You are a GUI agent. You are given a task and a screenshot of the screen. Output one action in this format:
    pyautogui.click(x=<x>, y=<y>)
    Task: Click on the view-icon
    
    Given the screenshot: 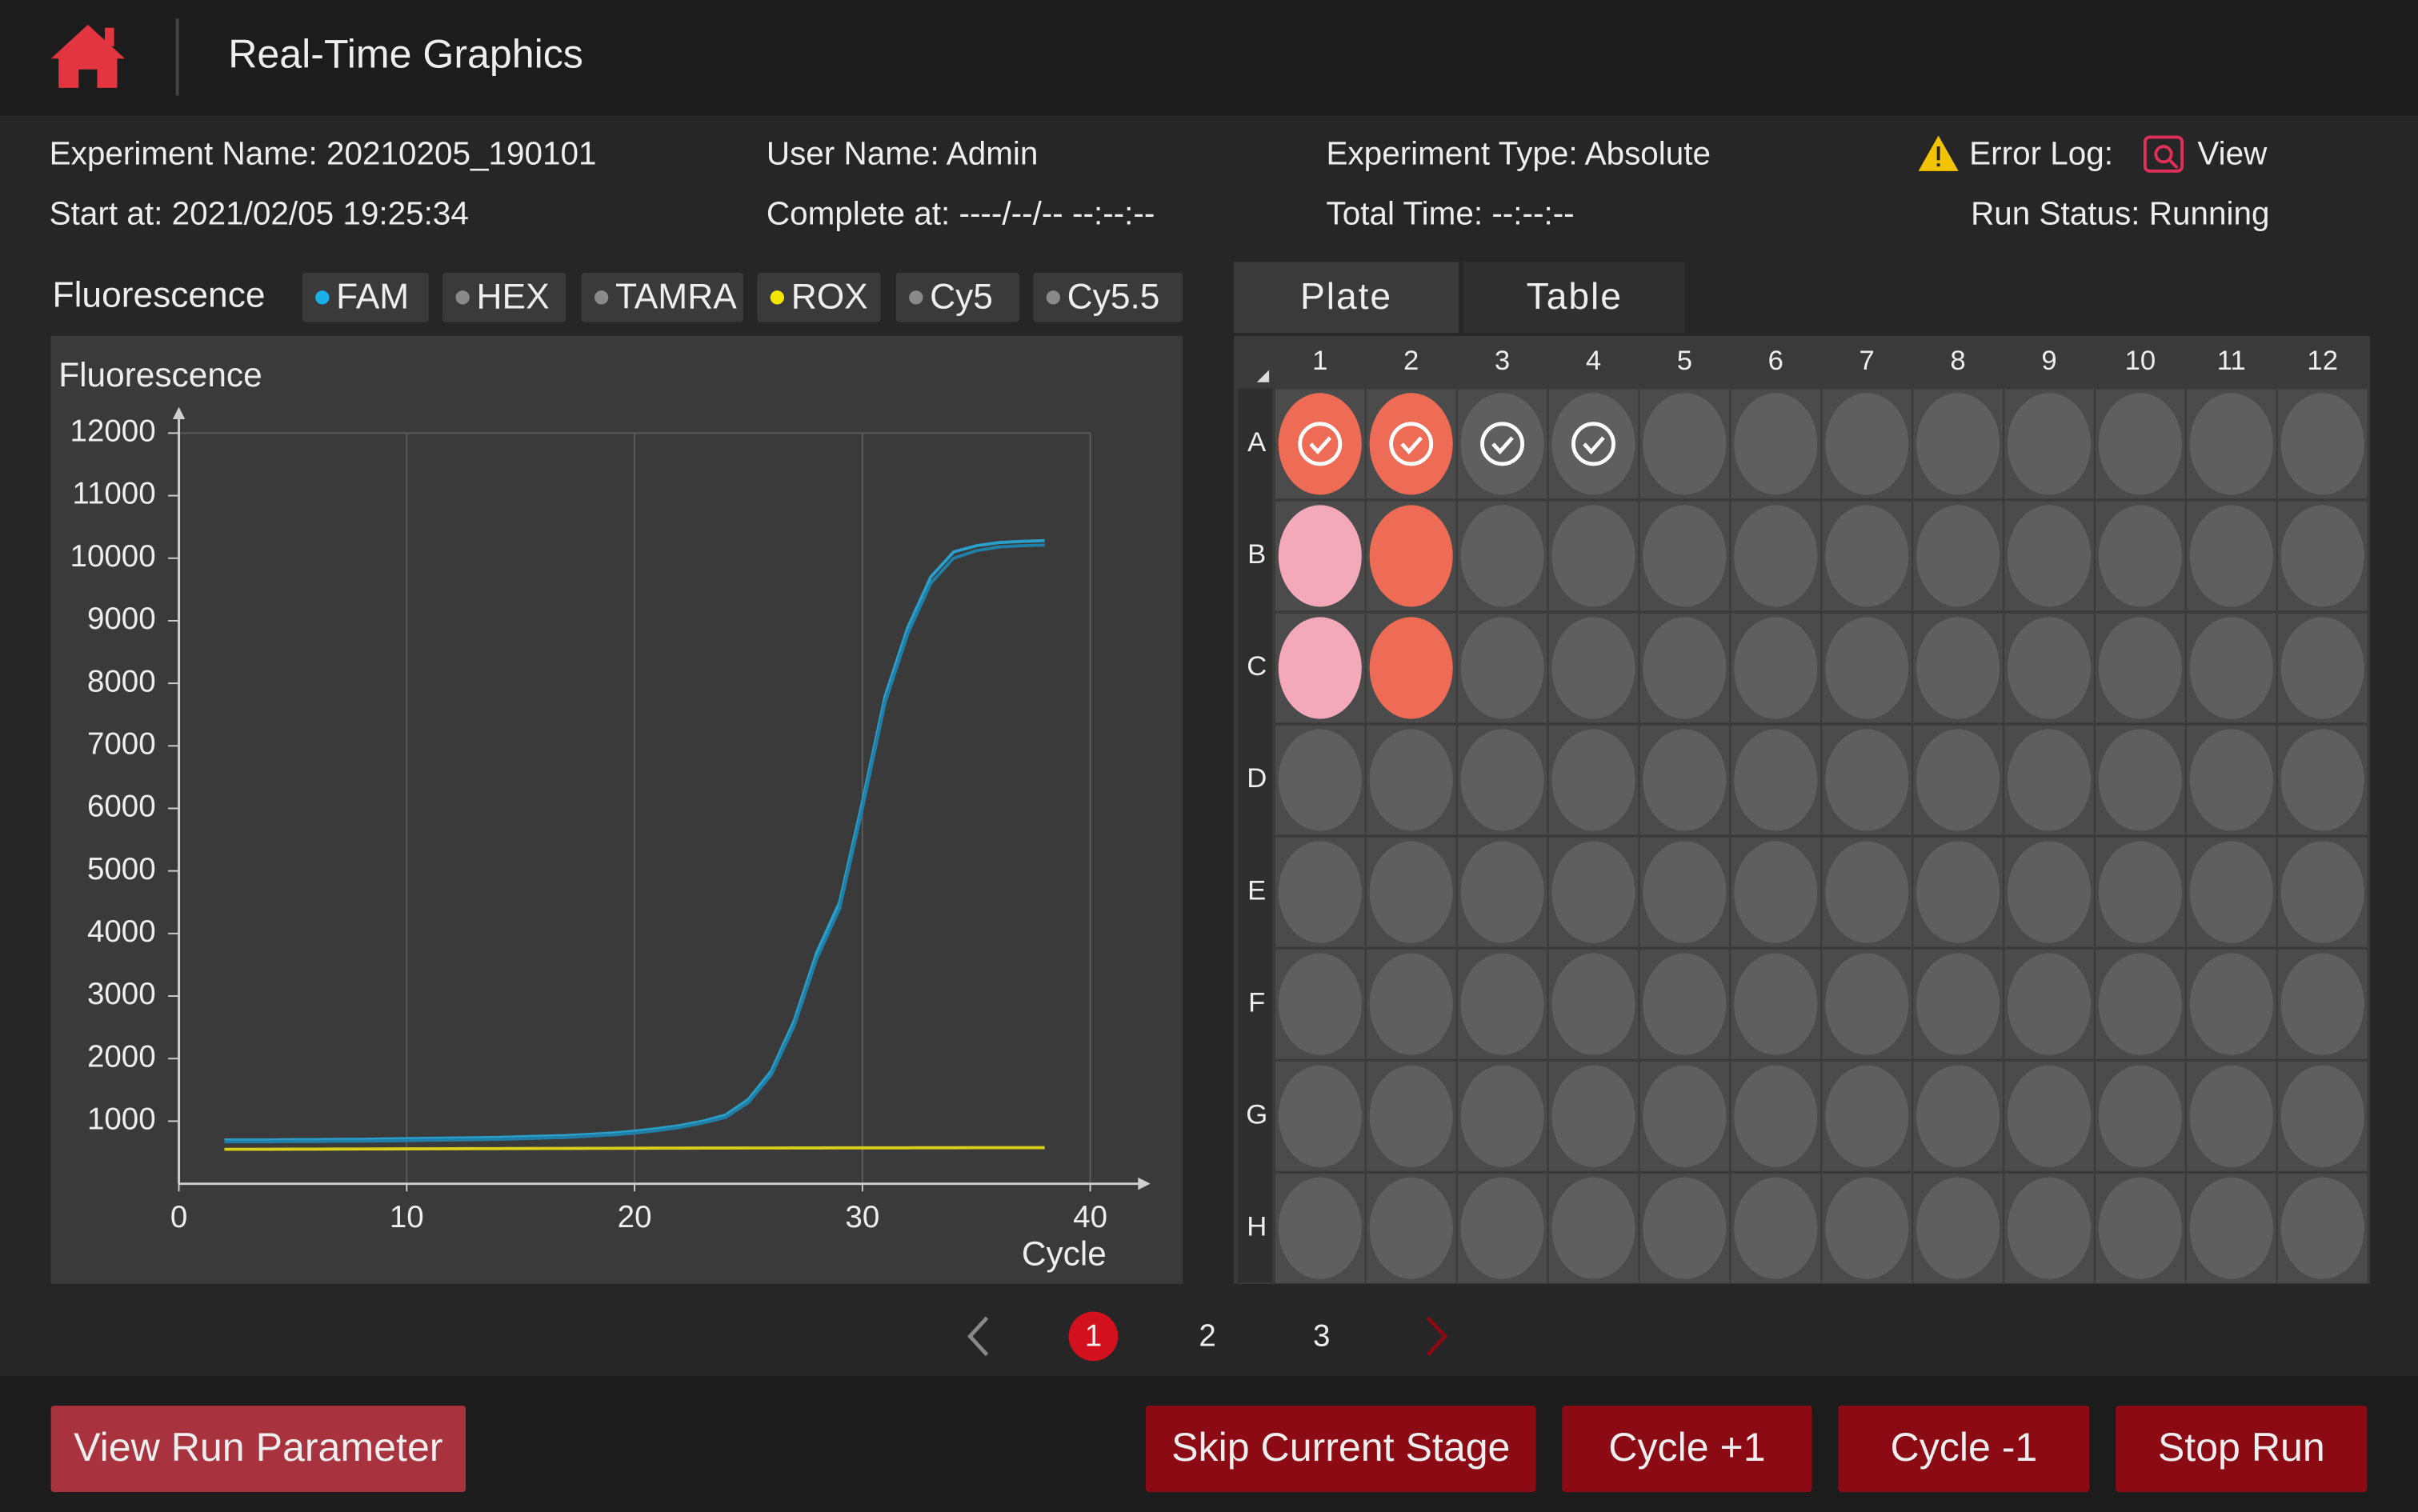 What is the action you would take?
    pyautogui.click(x=2163, y=154)
    